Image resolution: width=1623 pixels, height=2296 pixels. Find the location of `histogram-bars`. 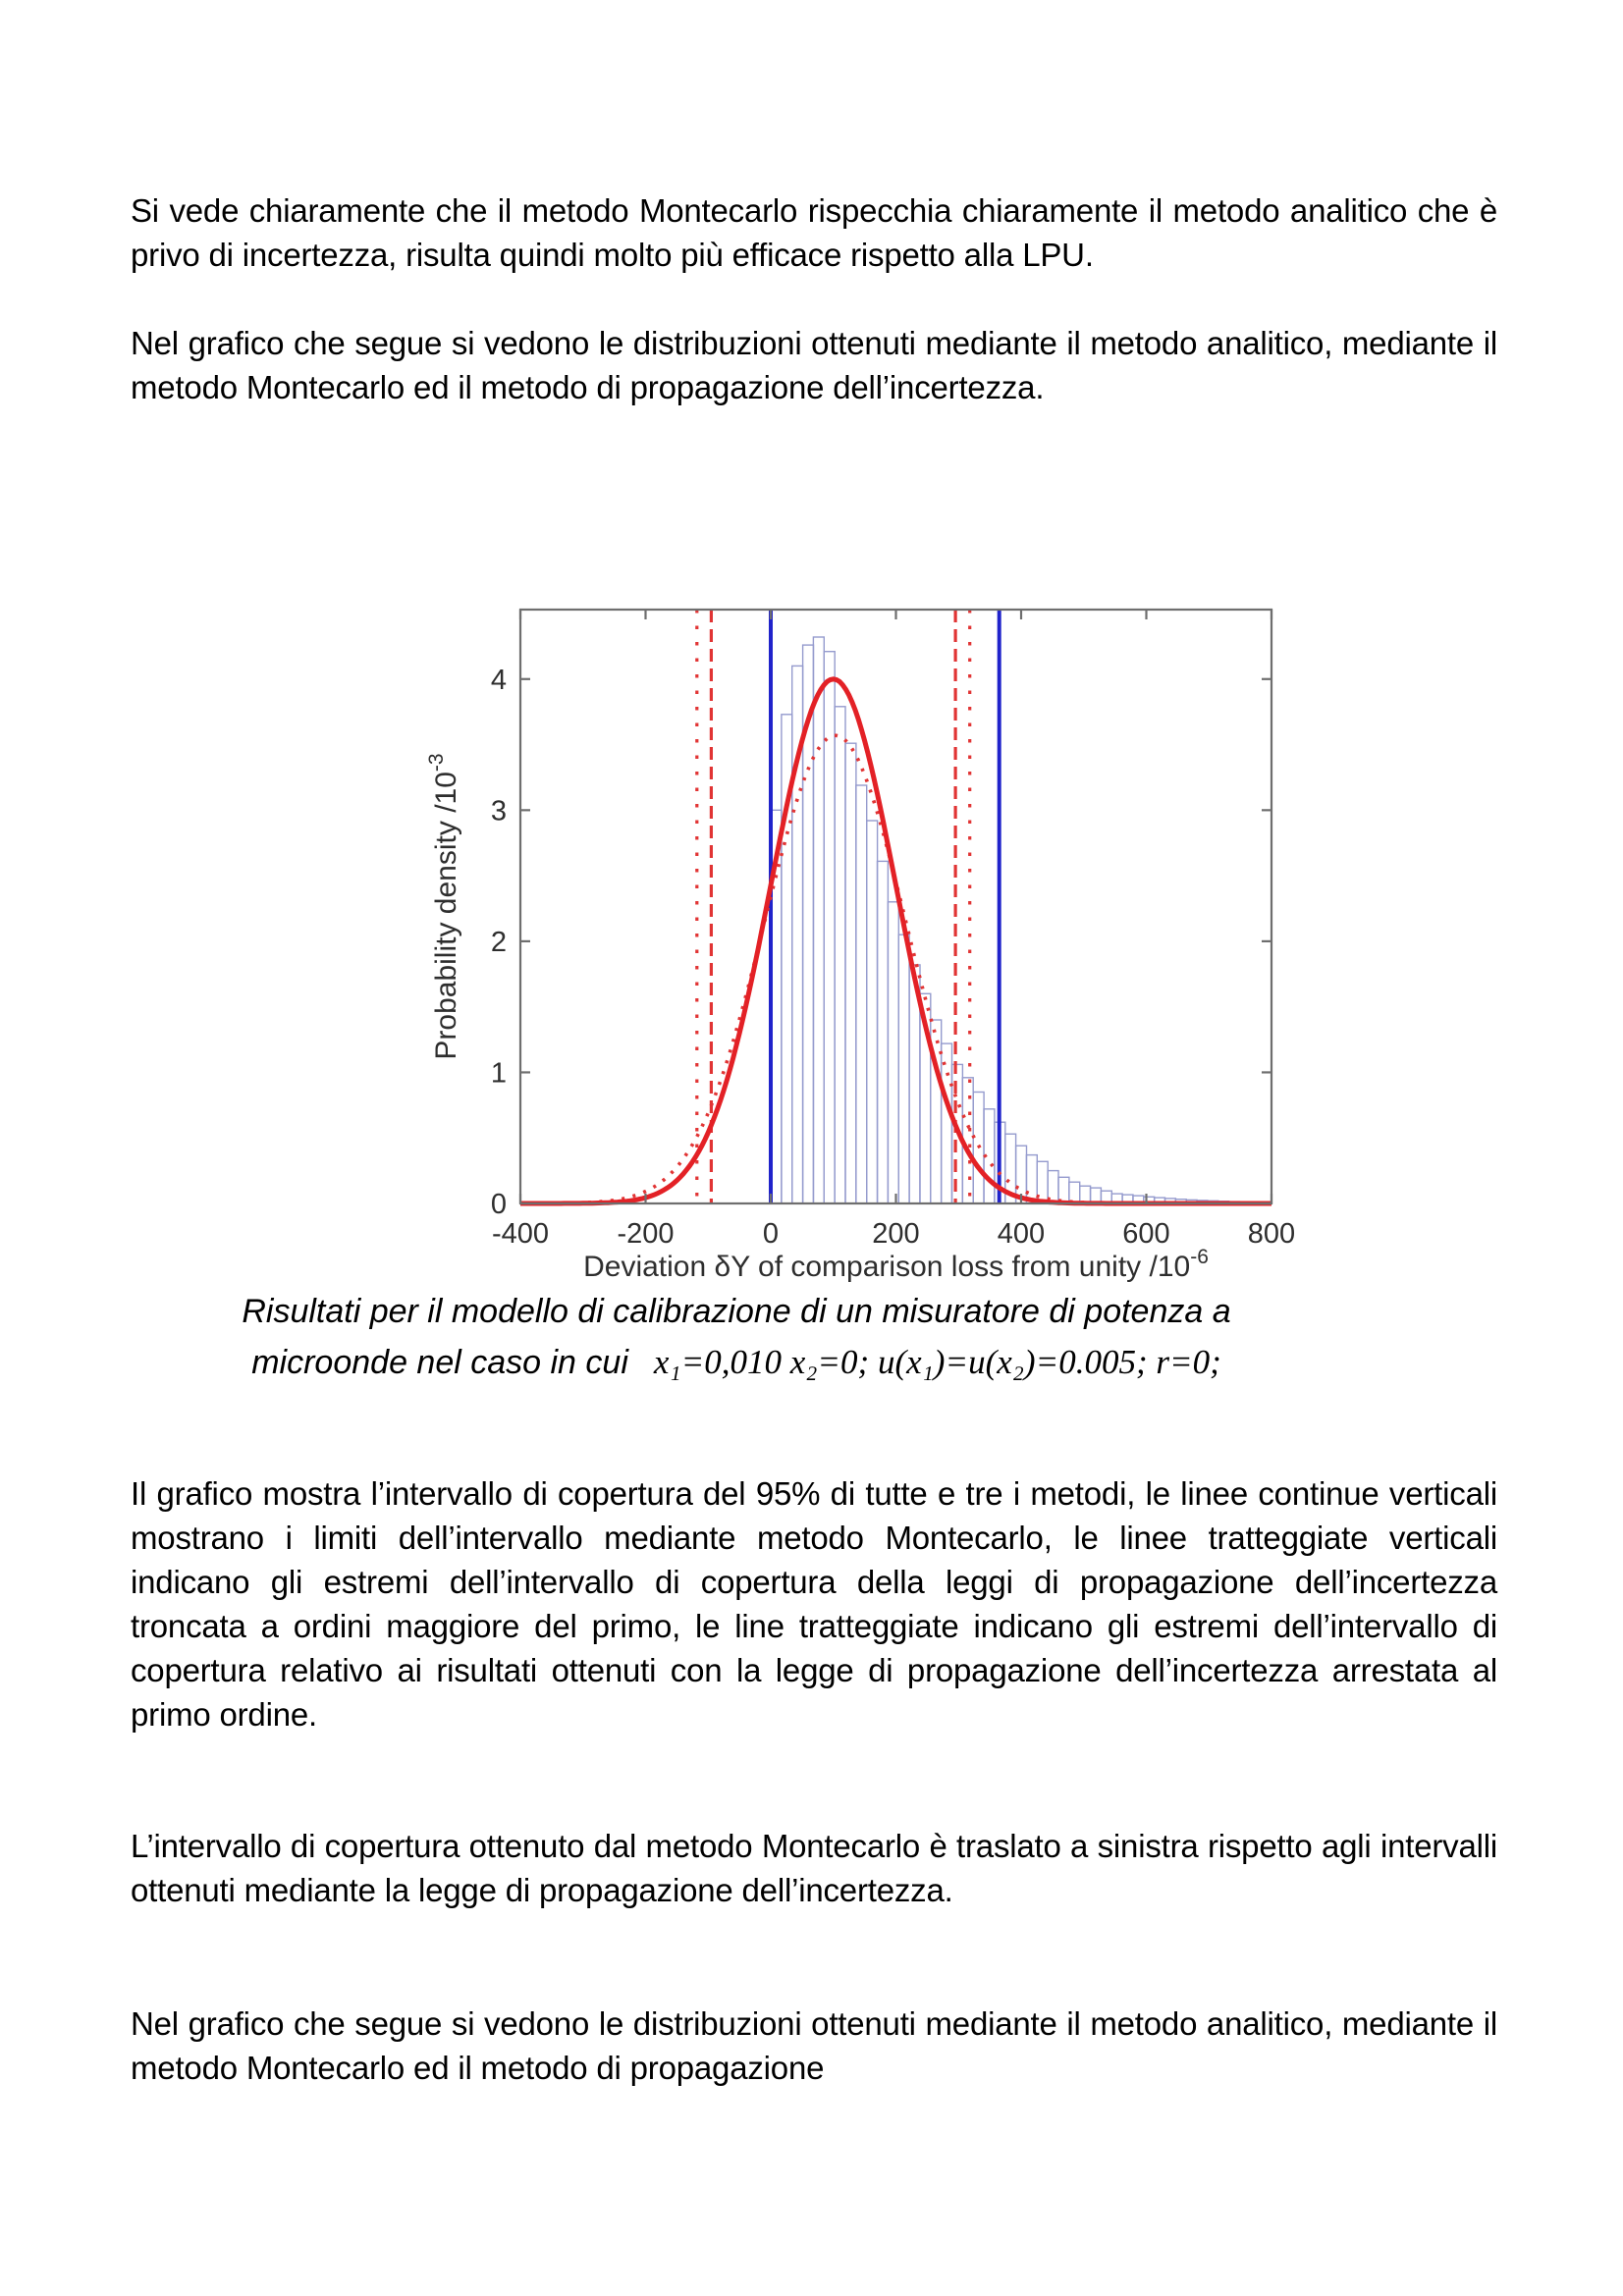

histogram-bars is located at coordinates (1021, 920).